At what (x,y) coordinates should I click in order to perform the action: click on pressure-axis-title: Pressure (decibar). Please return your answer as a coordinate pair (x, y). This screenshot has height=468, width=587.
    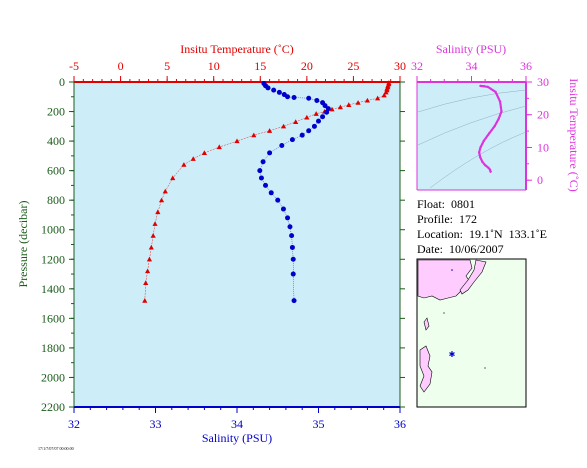
    Looking at the image, I should click on (23, 244).